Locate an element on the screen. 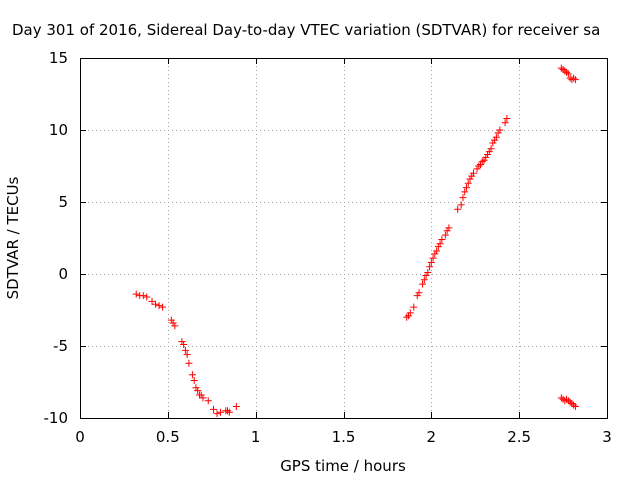  x-tick-label: 1.5 is located at coordinates (344, 437).